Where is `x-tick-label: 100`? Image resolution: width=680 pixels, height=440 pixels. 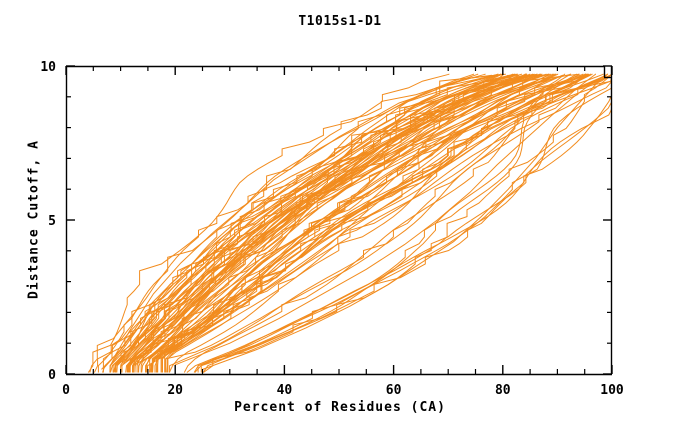 x-tick-label: 100 is located at coordinates (612, 390).